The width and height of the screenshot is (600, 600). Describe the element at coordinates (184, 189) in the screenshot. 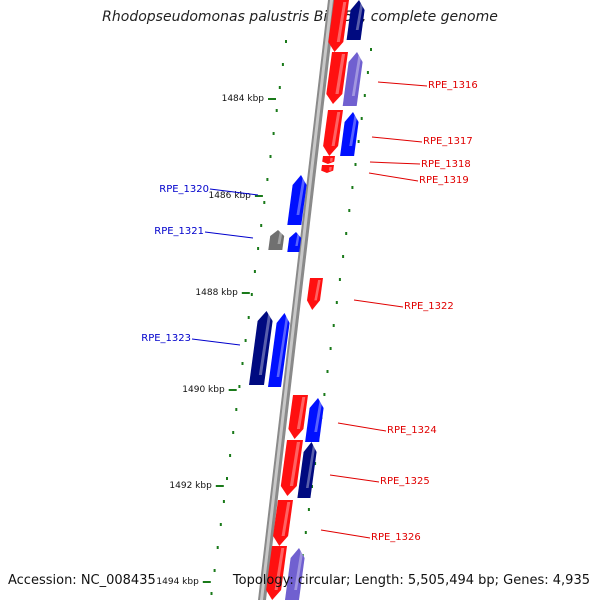

I see `gene-label-rpe-1320: RPE_1320` at that location.